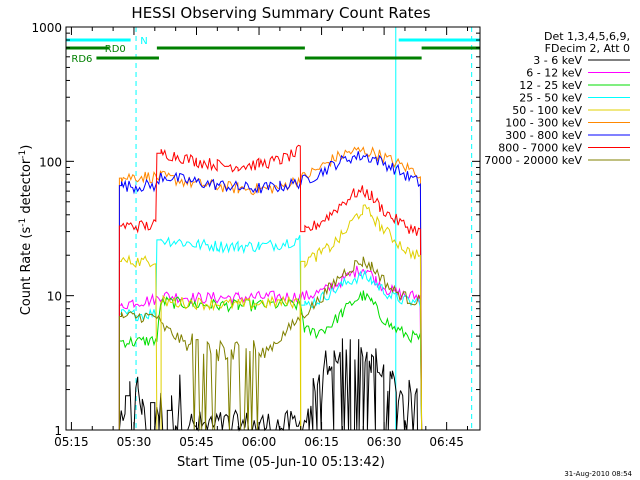  What do you see at coordinates (321, 442) in the screenshot?
I see `x-tick-label-4: 06:15` at bounding box center [321, 442].